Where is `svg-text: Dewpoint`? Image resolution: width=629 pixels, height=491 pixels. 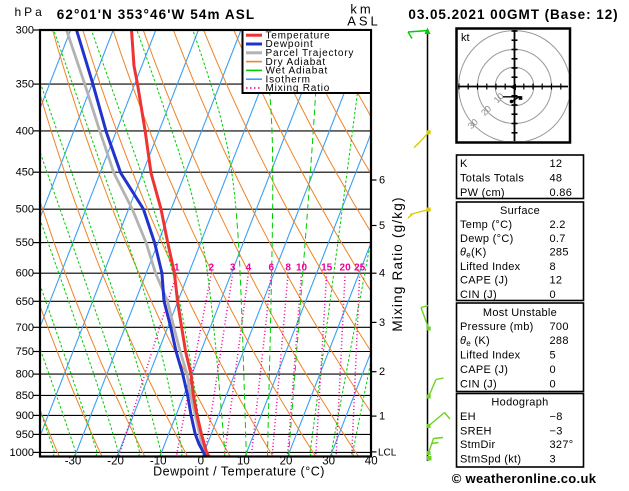
svg-text: Dewpoint is located at coordinates (290, 44).